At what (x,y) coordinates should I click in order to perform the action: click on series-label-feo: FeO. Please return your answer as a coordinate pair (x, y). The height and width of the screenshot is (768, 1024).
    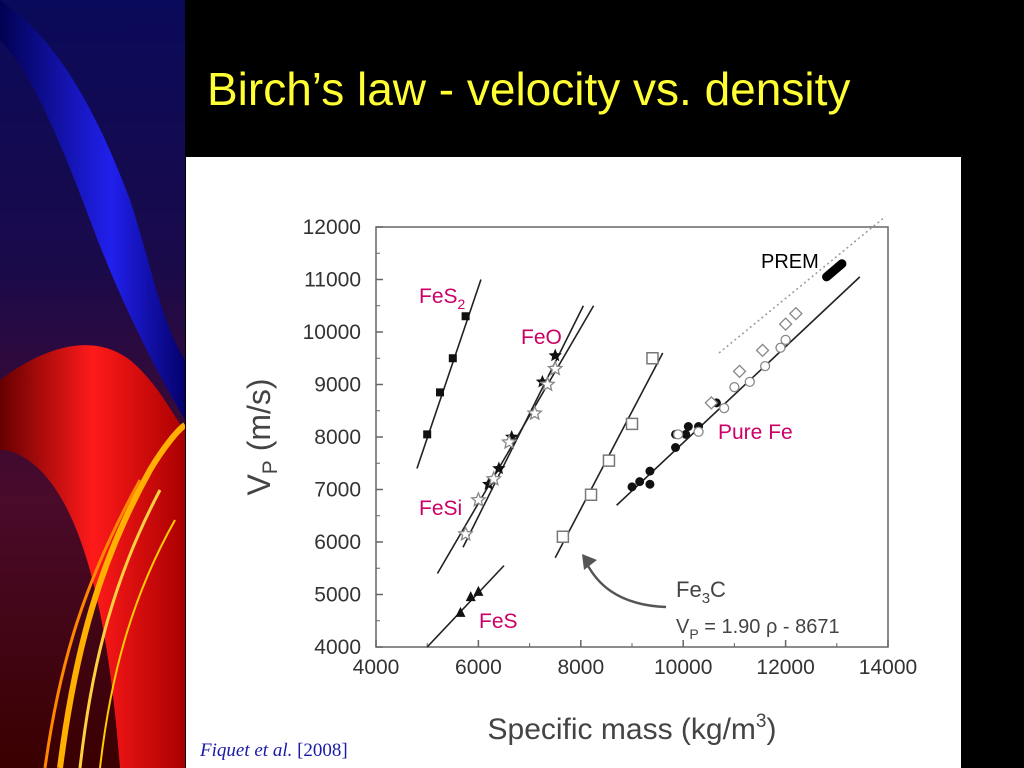
    Looking at the image, I should click on (541, 337).